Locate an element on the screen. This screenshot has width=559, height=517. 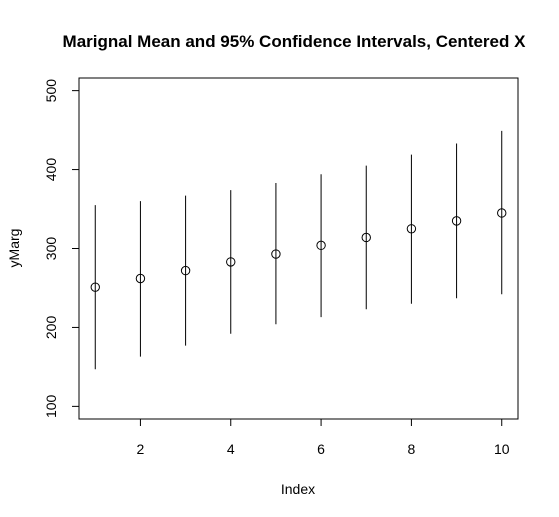
y-tick-label: 300 is located at coordinates (51, 249).